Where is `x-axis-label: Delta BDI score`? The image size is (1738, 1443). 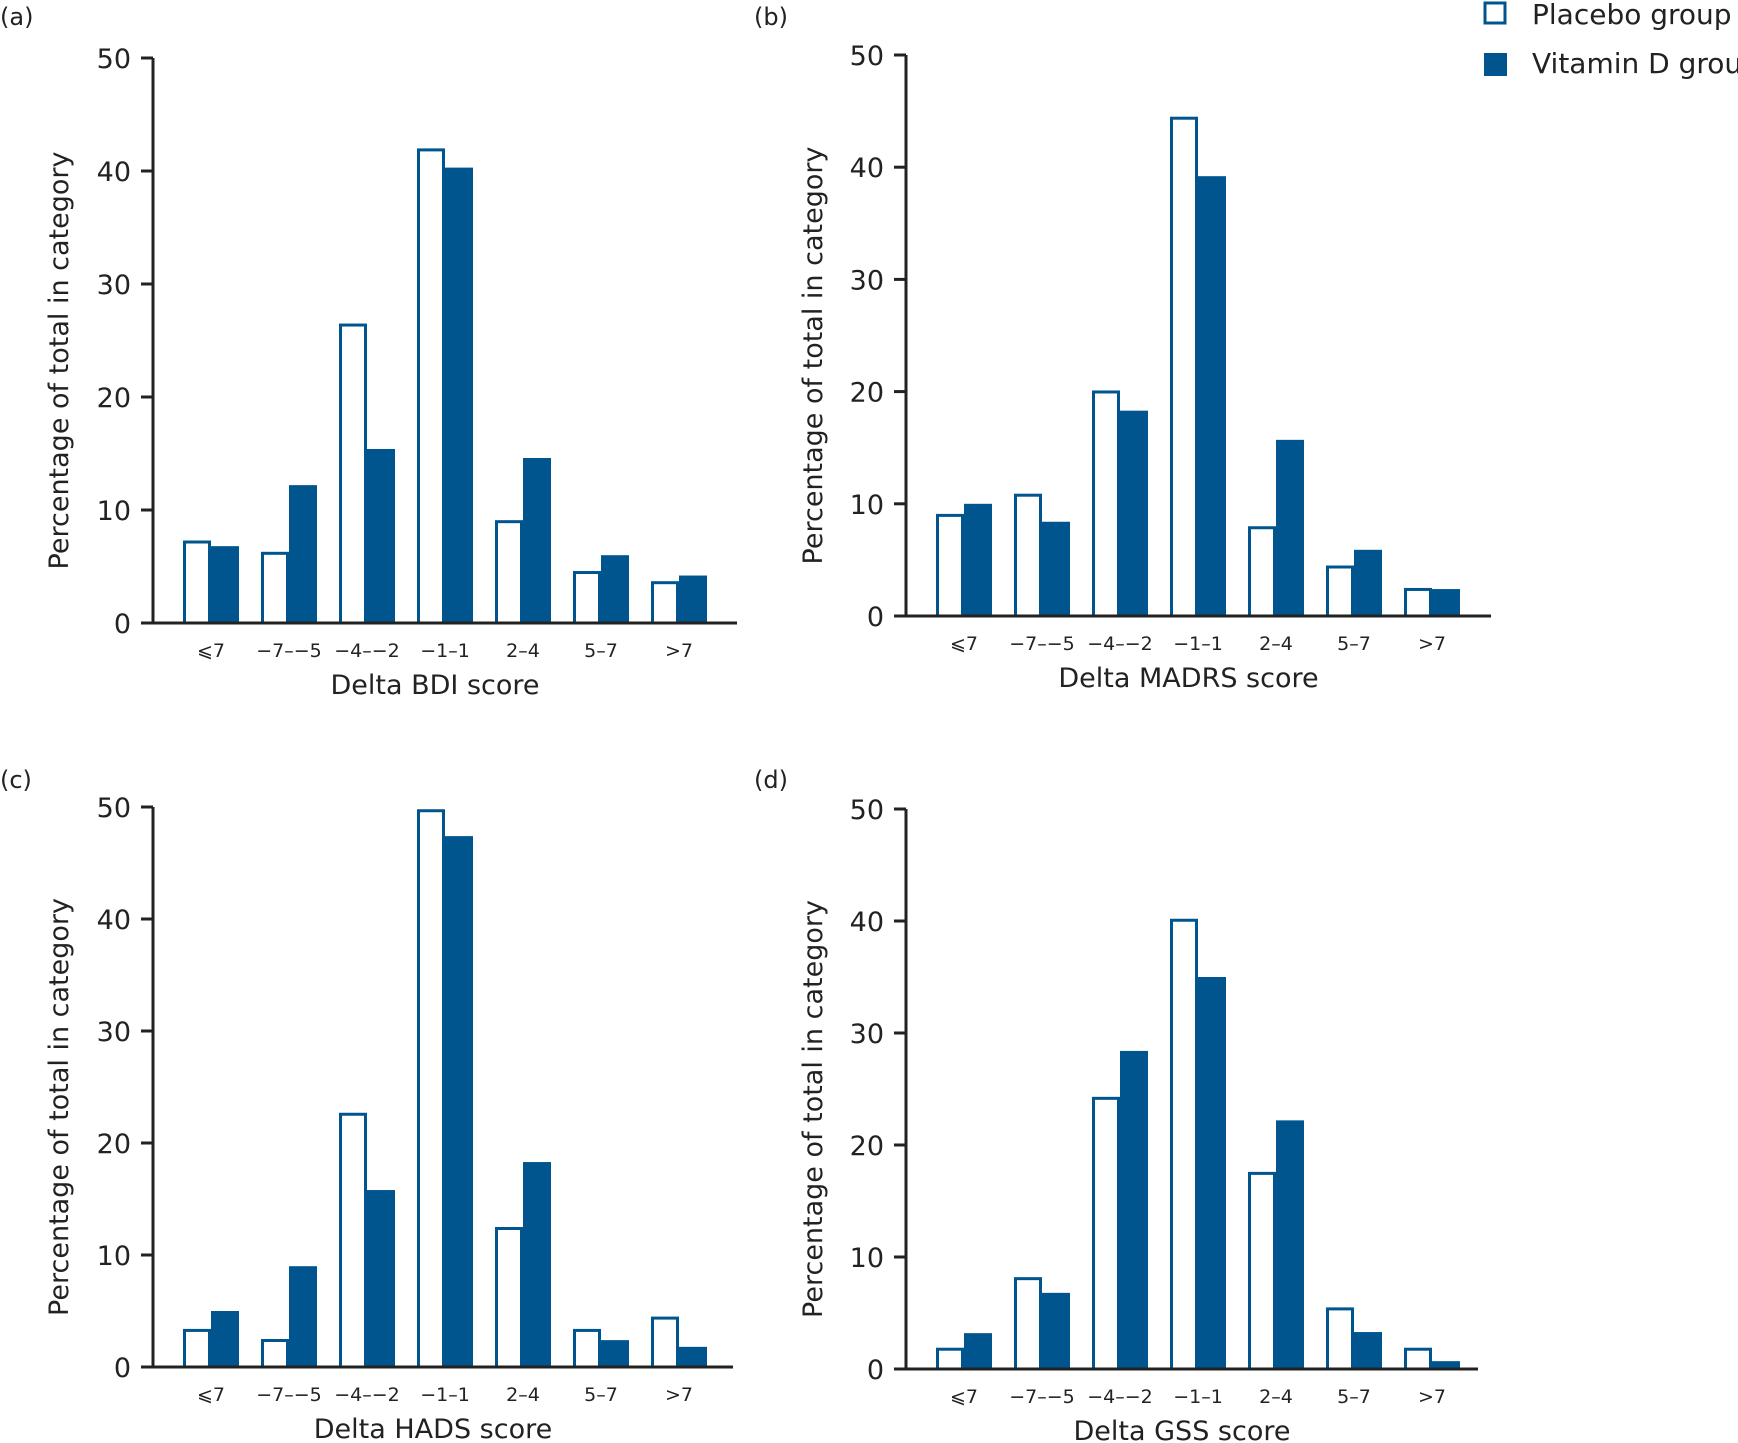 x-axis-label: Delta BDI score is located at coordinates (434, 685).